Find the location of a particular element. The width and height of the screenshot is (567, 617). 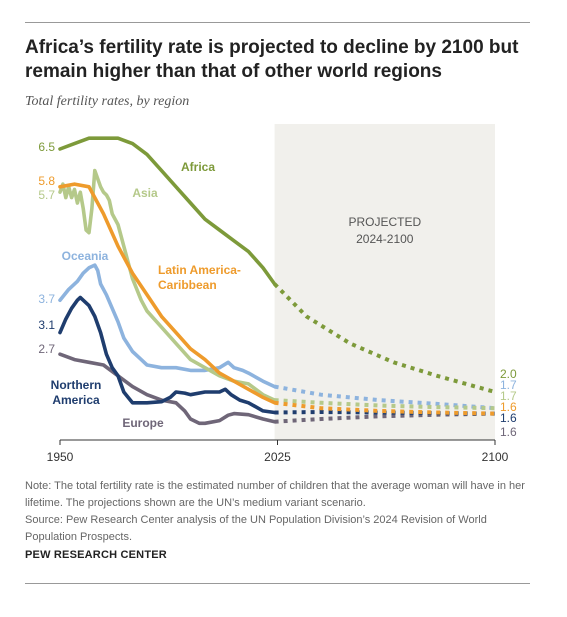

series-label-northern-america: Northern is located at coordinates (76, 385).